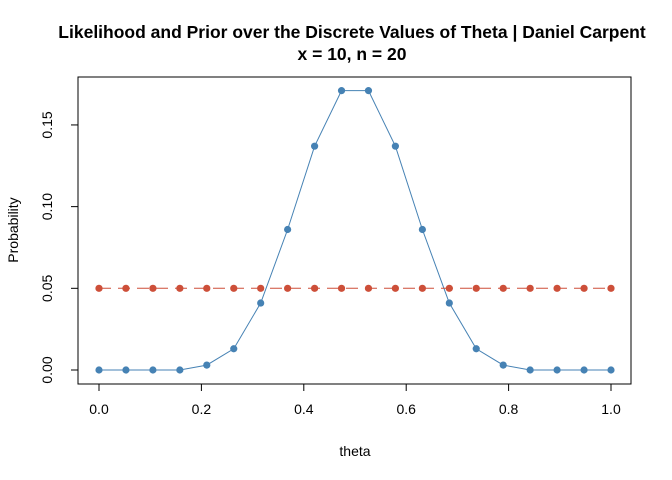 Image resolution: width=672 pixels, height=480 pixels. What do you see at coordinates (47, 206) in the screenshot?
I see `y-tick-label: 0.10` at bounding box center [47, 206].